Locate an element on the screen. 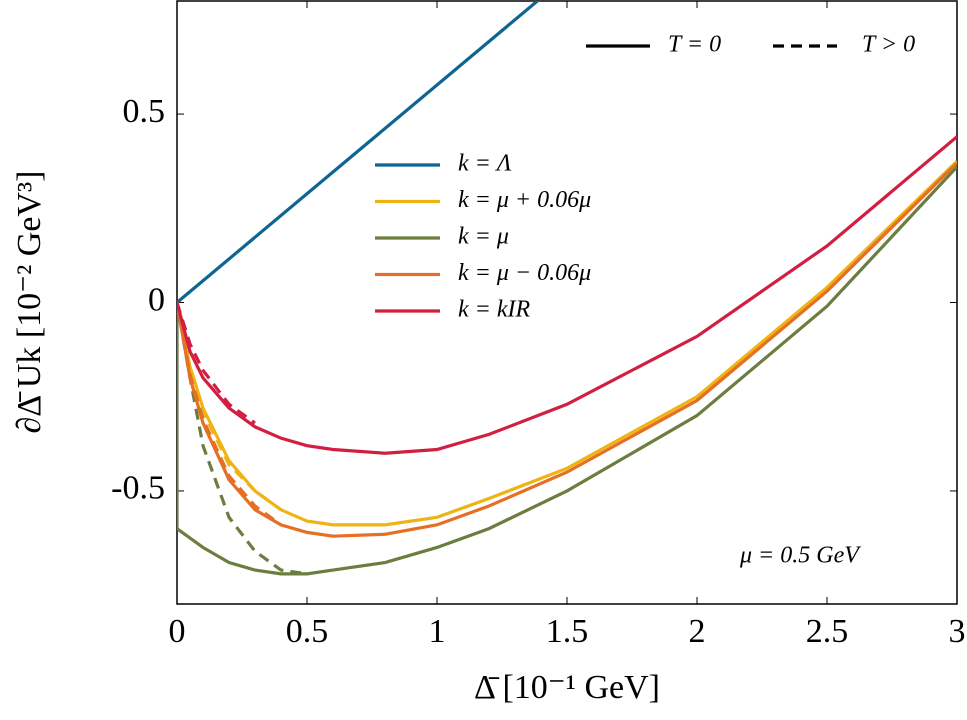 The image size is (967, 720). legend-label: k = μ is located at coordinates (483, 237).